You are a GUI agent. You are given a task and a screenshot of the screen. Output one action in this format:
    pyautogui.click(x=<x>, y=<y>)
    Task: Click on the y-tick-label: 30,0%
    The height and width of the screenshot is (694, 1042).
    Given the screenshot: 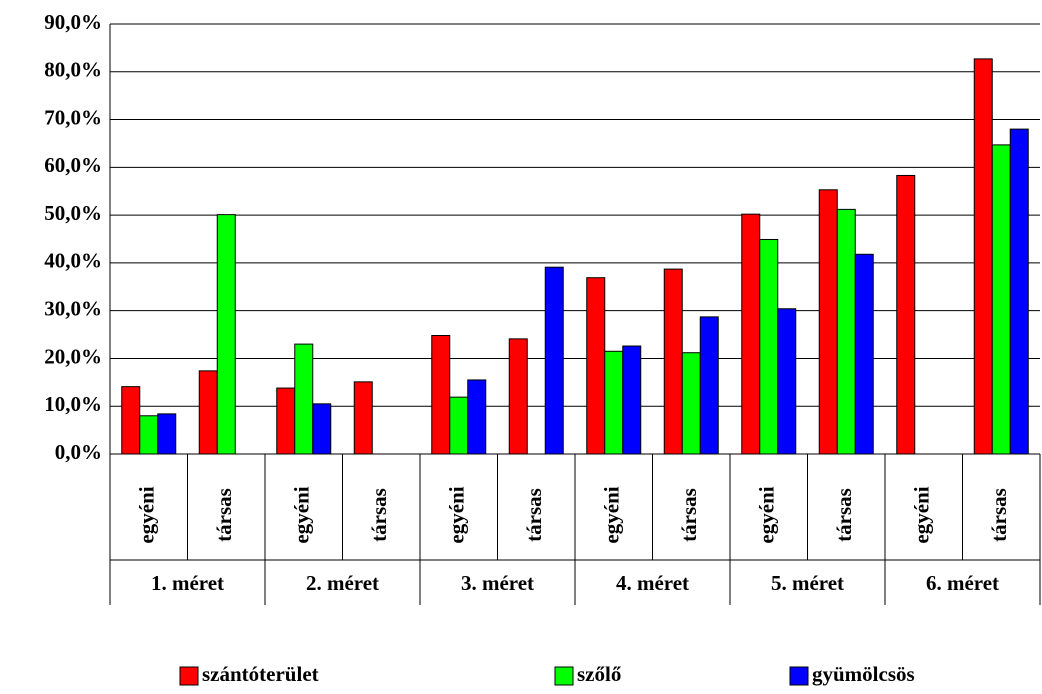 What is the action you would take?
    pyautogui.click(x=73, y=308)
    